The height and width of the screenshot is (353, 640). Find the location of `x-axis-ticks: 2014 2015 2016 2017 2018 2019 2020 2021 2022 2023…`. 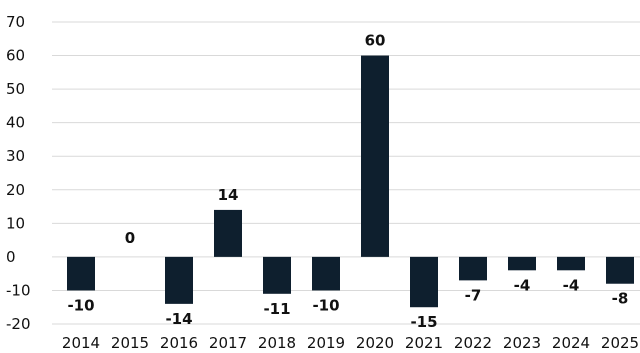

x-axis-ticks: 2014 2015 2016 2017 2018 2019 2020 2021 2022 2023… is located at coordinates (350, 343).